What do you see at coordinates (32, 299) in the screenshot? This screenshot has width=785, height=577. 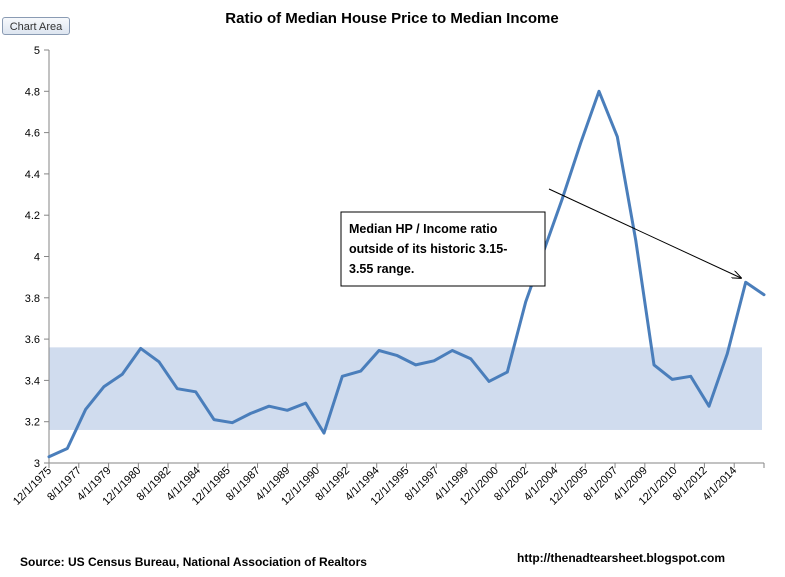 I see `y-tick-label: 3.8` at bounding box center [32, 299].